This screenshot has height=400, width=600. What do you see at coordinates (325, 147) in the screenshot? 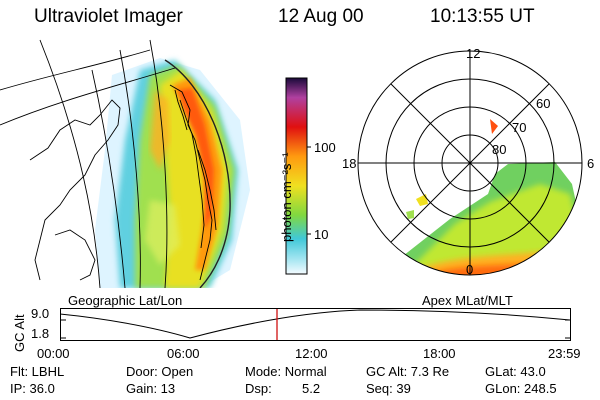
I see `colorbar-tick-100: 100` at bounding box center [325, 147].